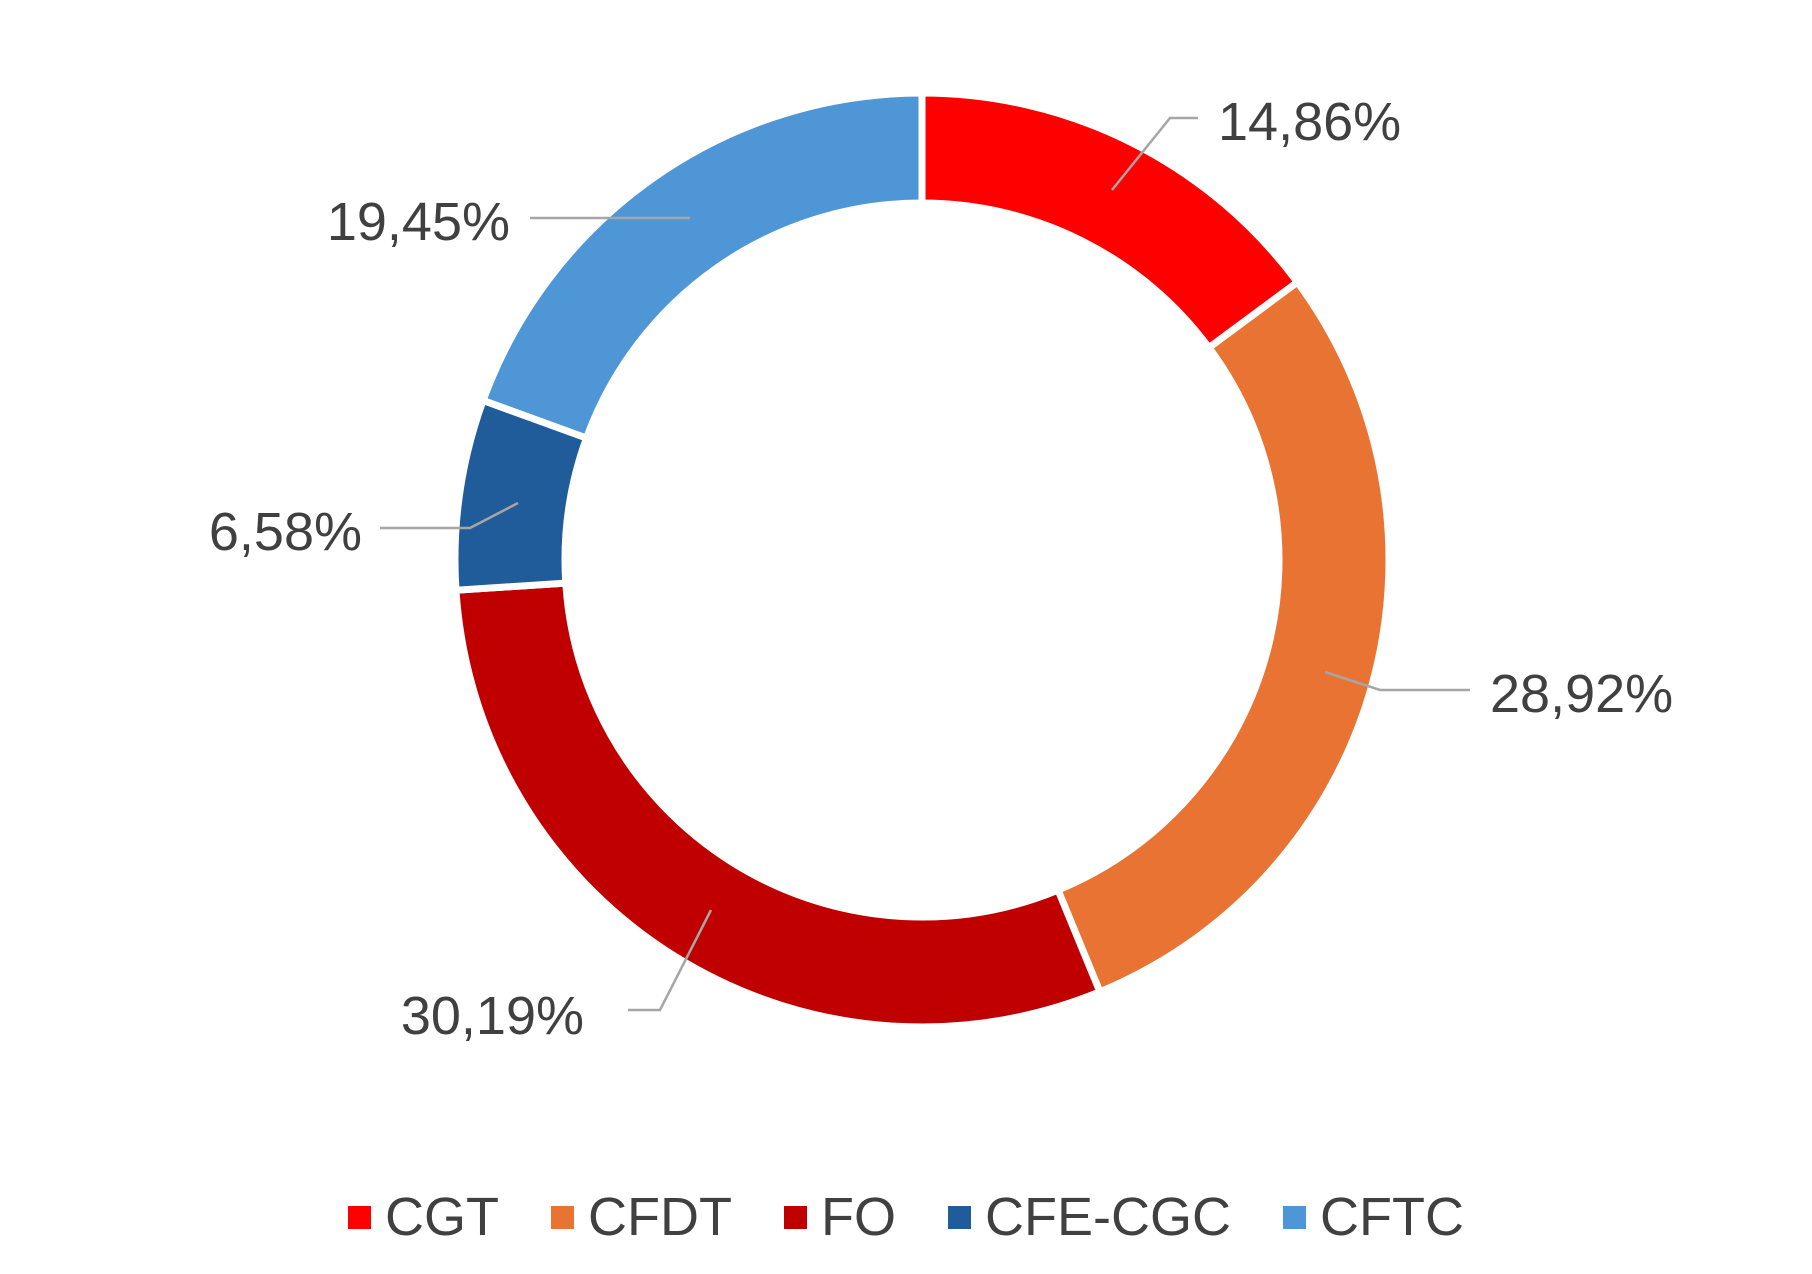  Describe the element at coordinates (442, 1217) in the screenshot. I see `legend-label: CGT` at that location.